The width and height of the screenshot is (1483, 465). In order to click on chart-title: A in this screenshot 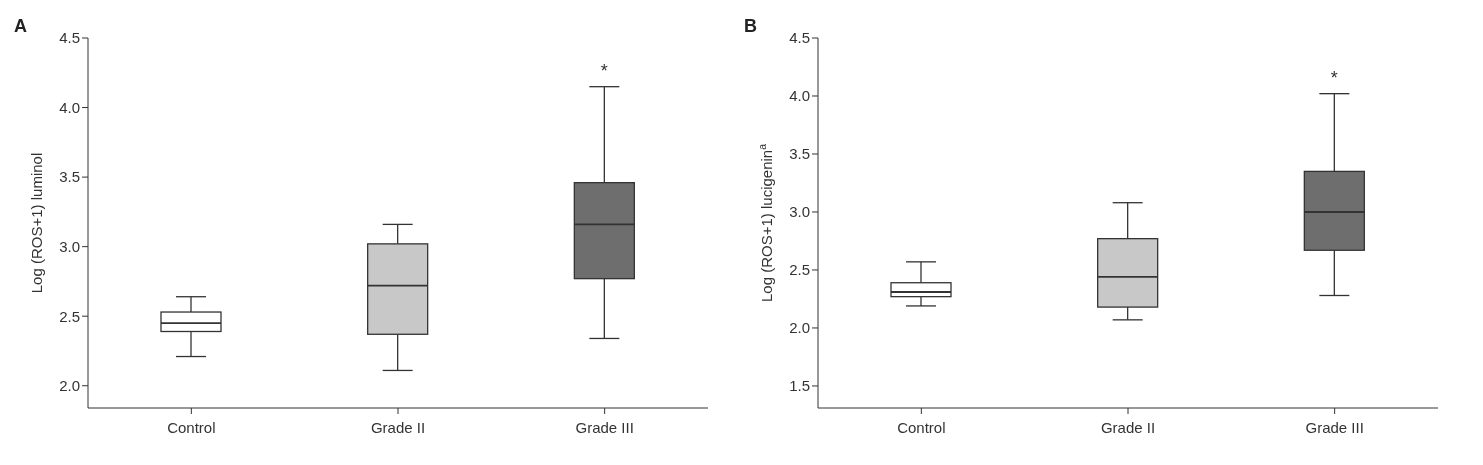, I will do `click(20, 26)`.